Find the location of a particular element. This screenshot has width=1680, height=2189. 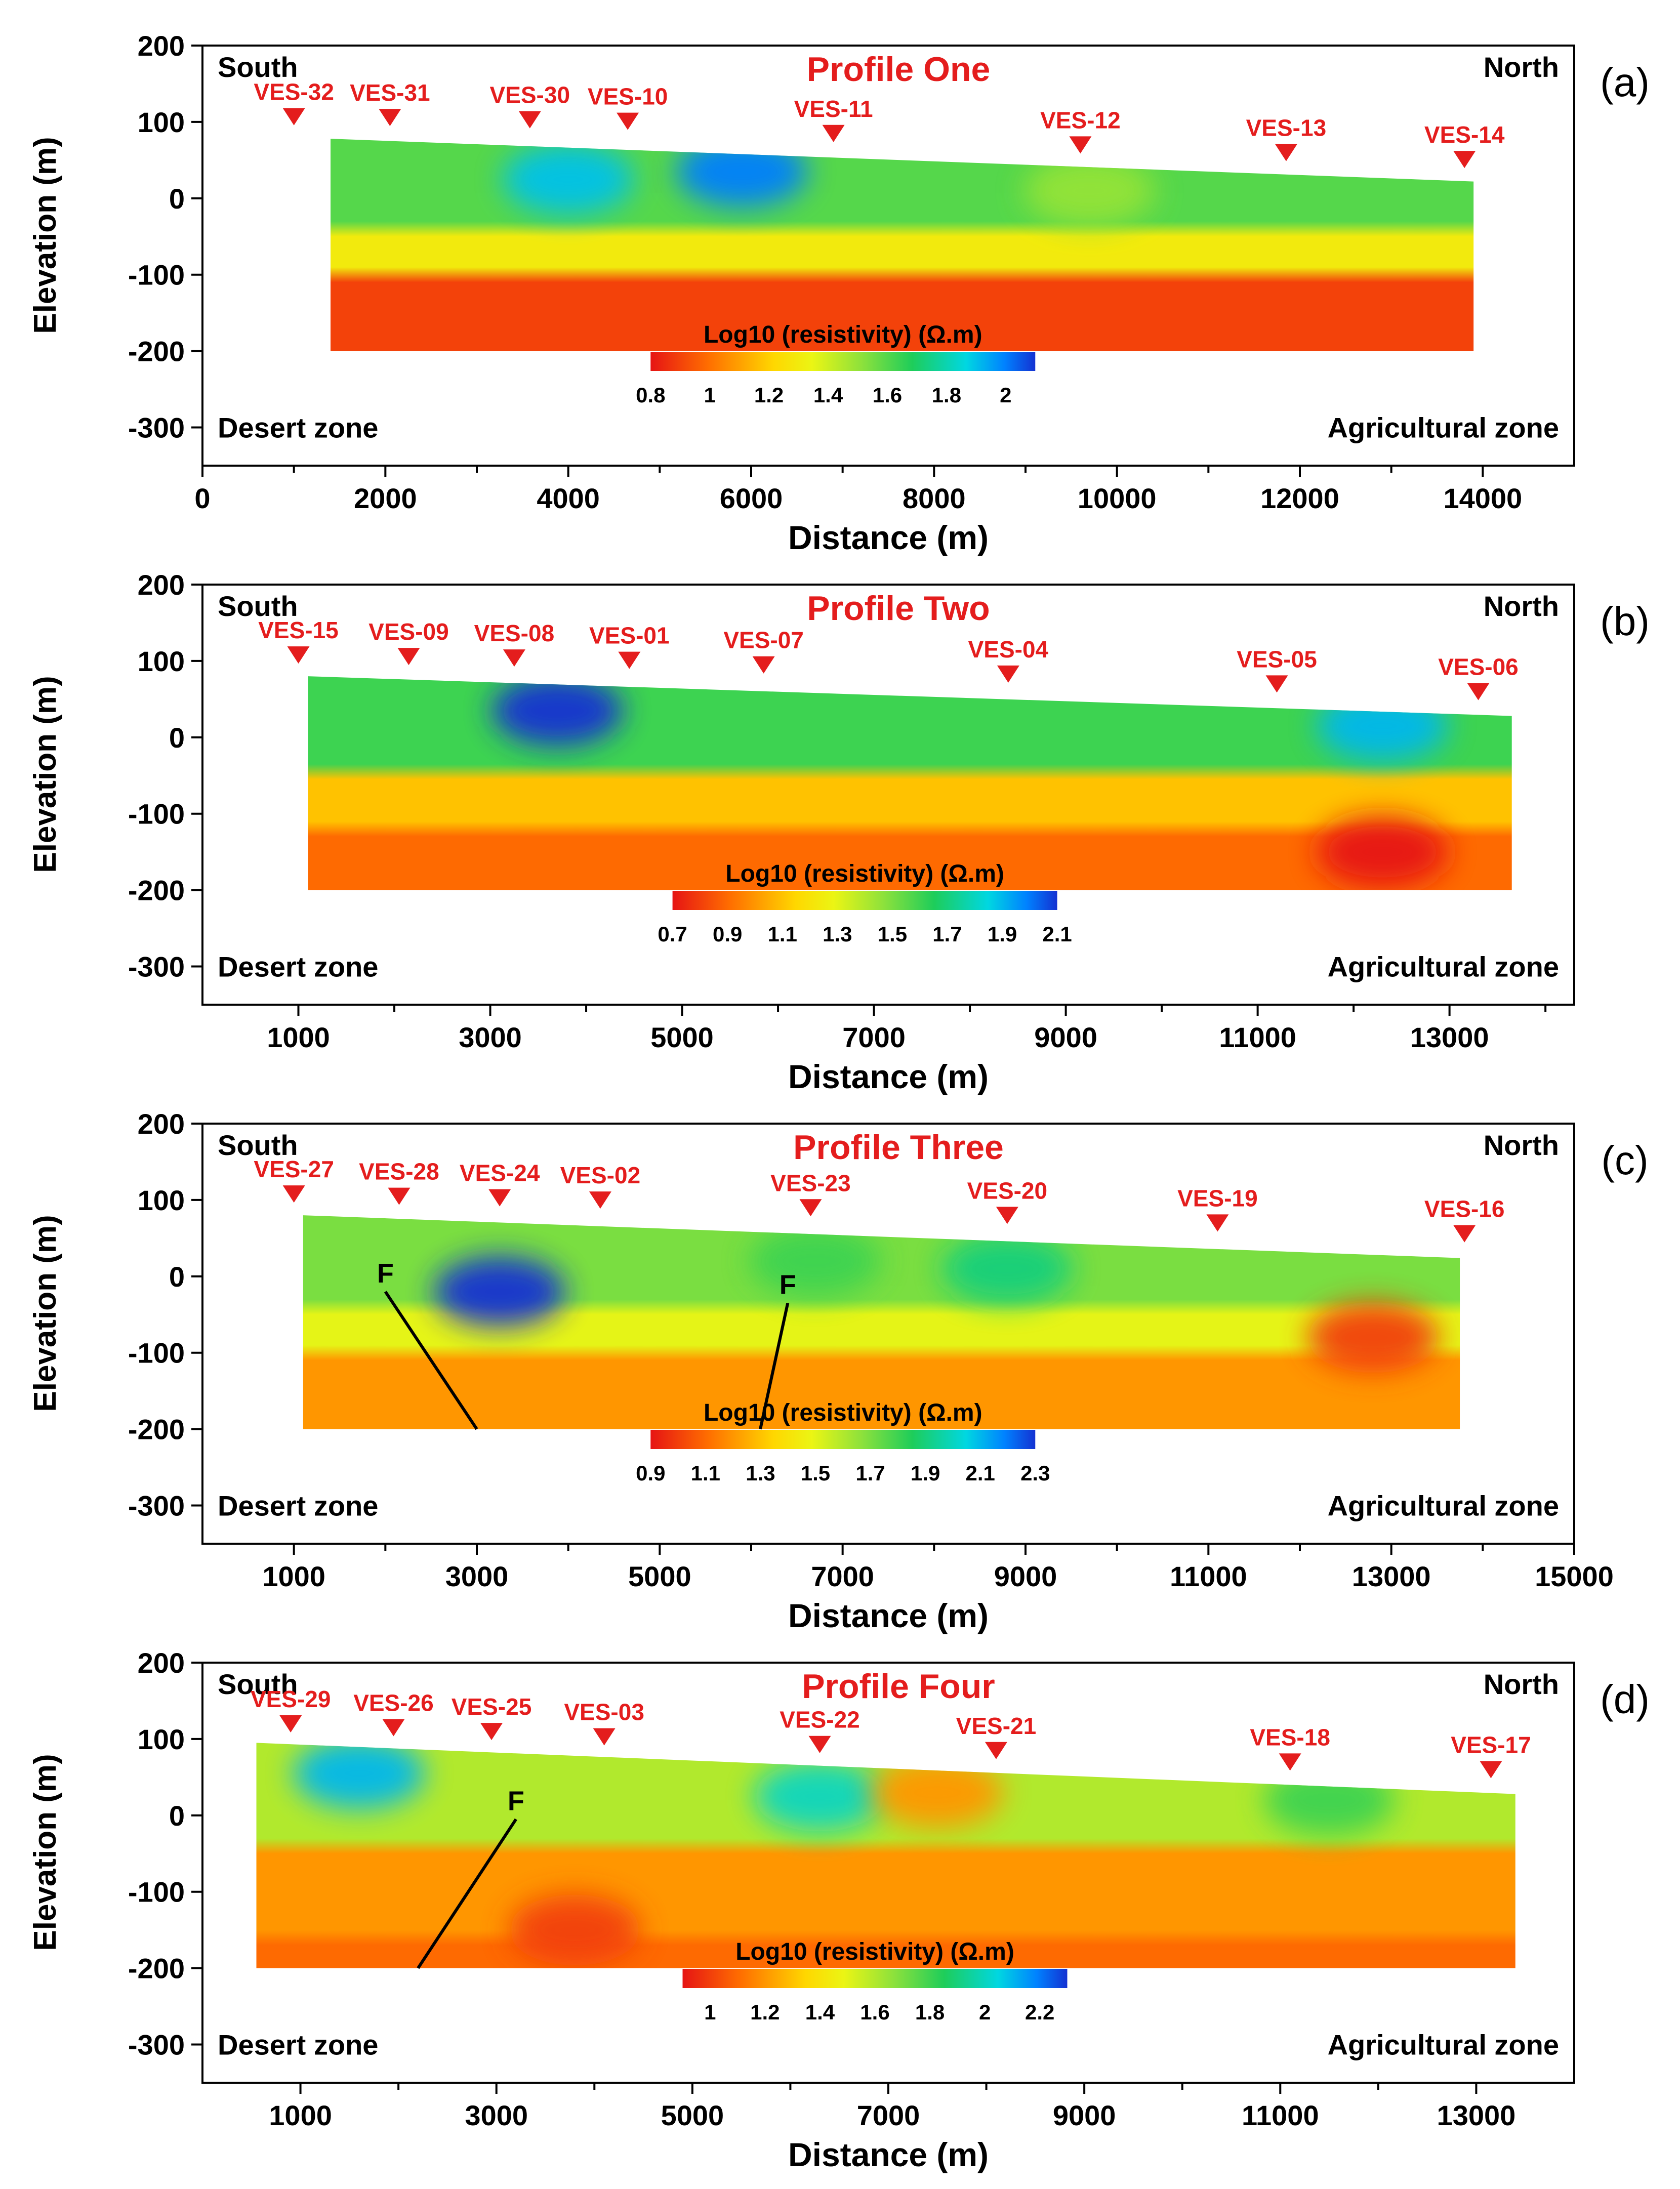

ves-label: VES-09 is located at coordinates (408, 631).